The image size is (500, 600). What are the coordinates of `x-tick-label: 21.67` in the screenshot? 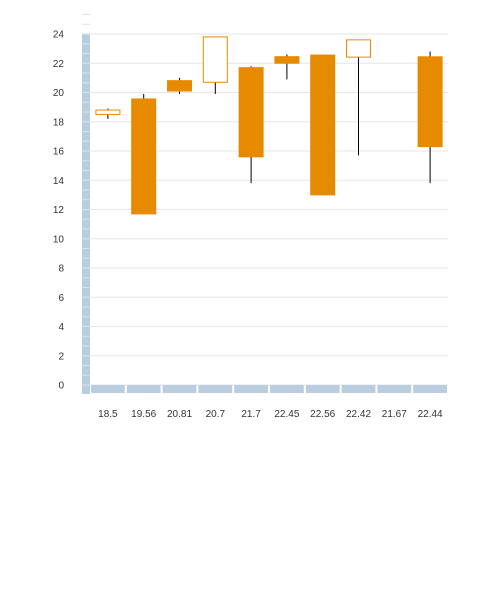 It's located at (394, 414).